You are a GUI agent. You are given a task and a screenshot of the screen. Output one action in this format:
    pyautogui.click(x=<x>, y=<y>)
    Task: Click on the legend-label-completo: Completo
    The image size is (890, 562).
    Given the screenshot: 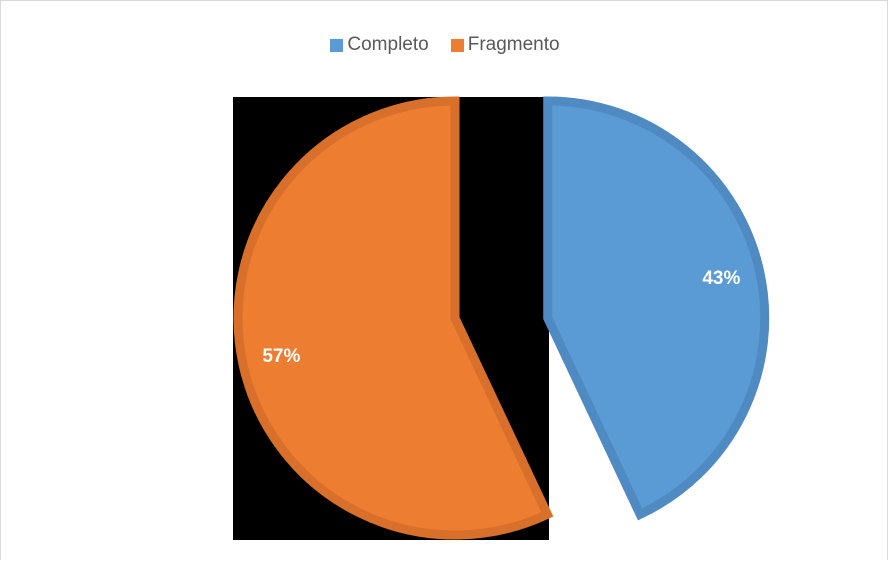 What is the action you would take?
    pyautogui.click(x=388, y=44)
    